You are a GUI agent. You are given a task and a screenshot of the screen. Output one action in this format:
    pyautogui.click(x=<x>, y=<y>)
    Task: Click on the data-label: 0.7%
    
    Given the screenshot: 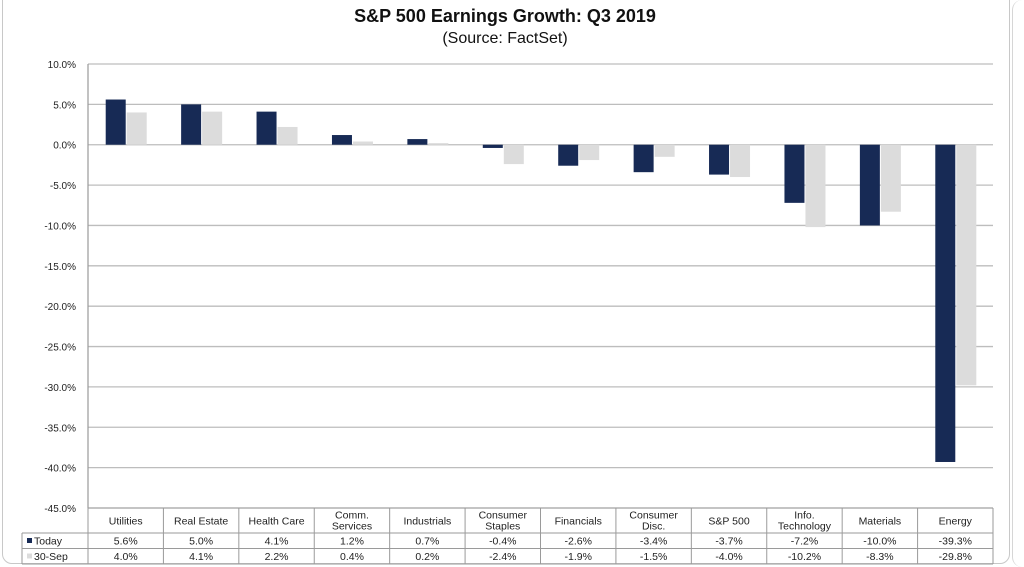 What is the action you would take?
    pyautogui.click(x=427, y=542)
    